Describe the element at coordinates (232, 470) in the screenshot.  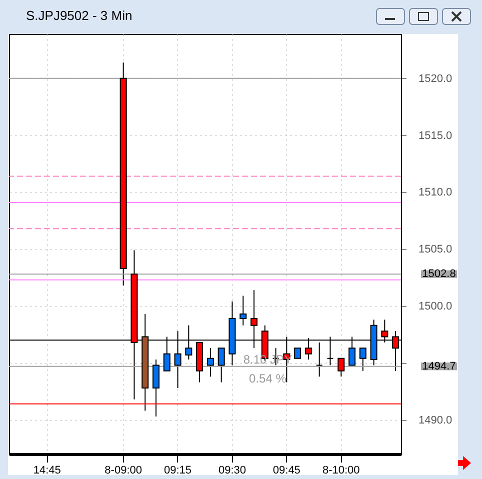
I see `x-tick-label: 09:30` at that location.